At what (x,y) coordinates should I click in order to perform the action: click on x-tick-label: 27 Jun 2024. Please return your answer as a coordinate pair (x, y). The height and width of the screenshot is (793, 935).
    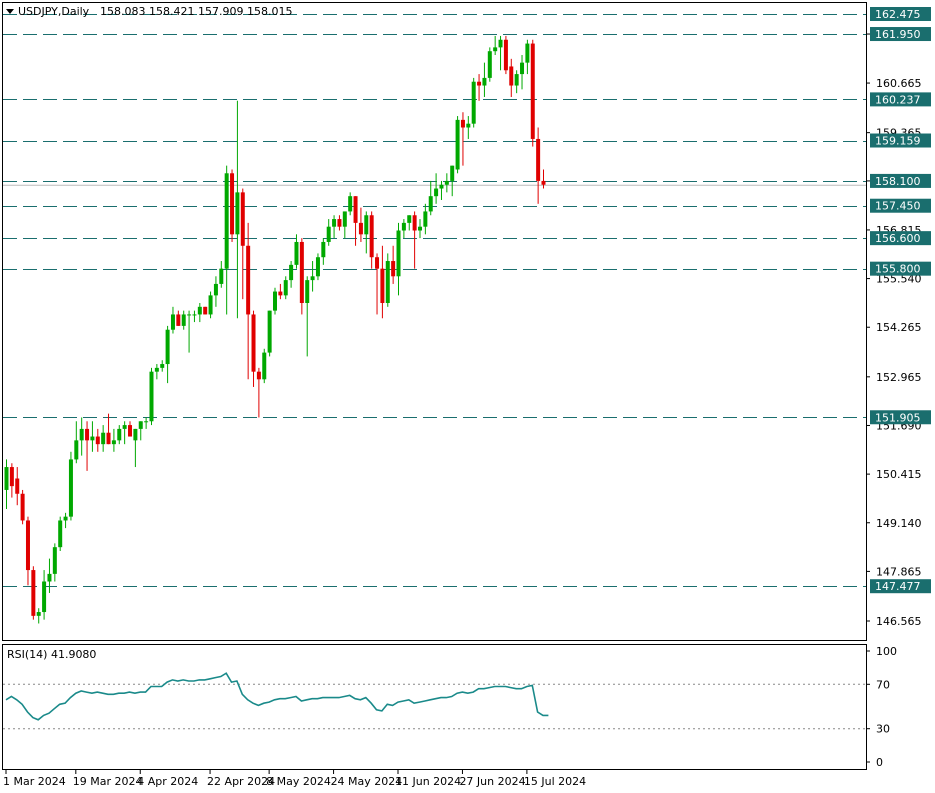
    Looking at the image, I should click on (492, 781).